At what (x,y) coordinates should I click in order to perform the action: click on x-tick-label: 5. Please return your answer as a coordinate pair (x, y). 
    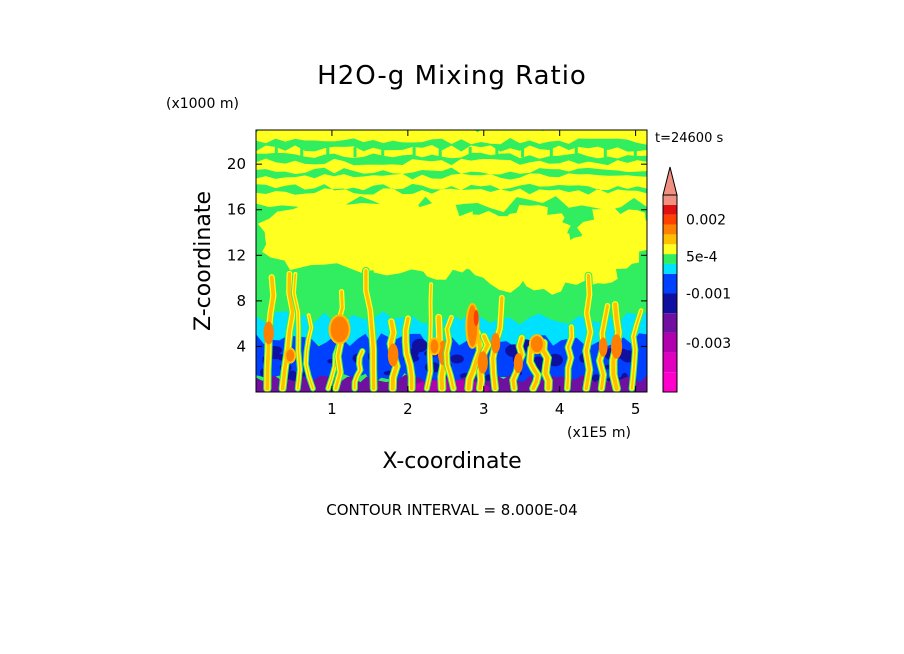
    Looking at the image, I should click on (636, 409).